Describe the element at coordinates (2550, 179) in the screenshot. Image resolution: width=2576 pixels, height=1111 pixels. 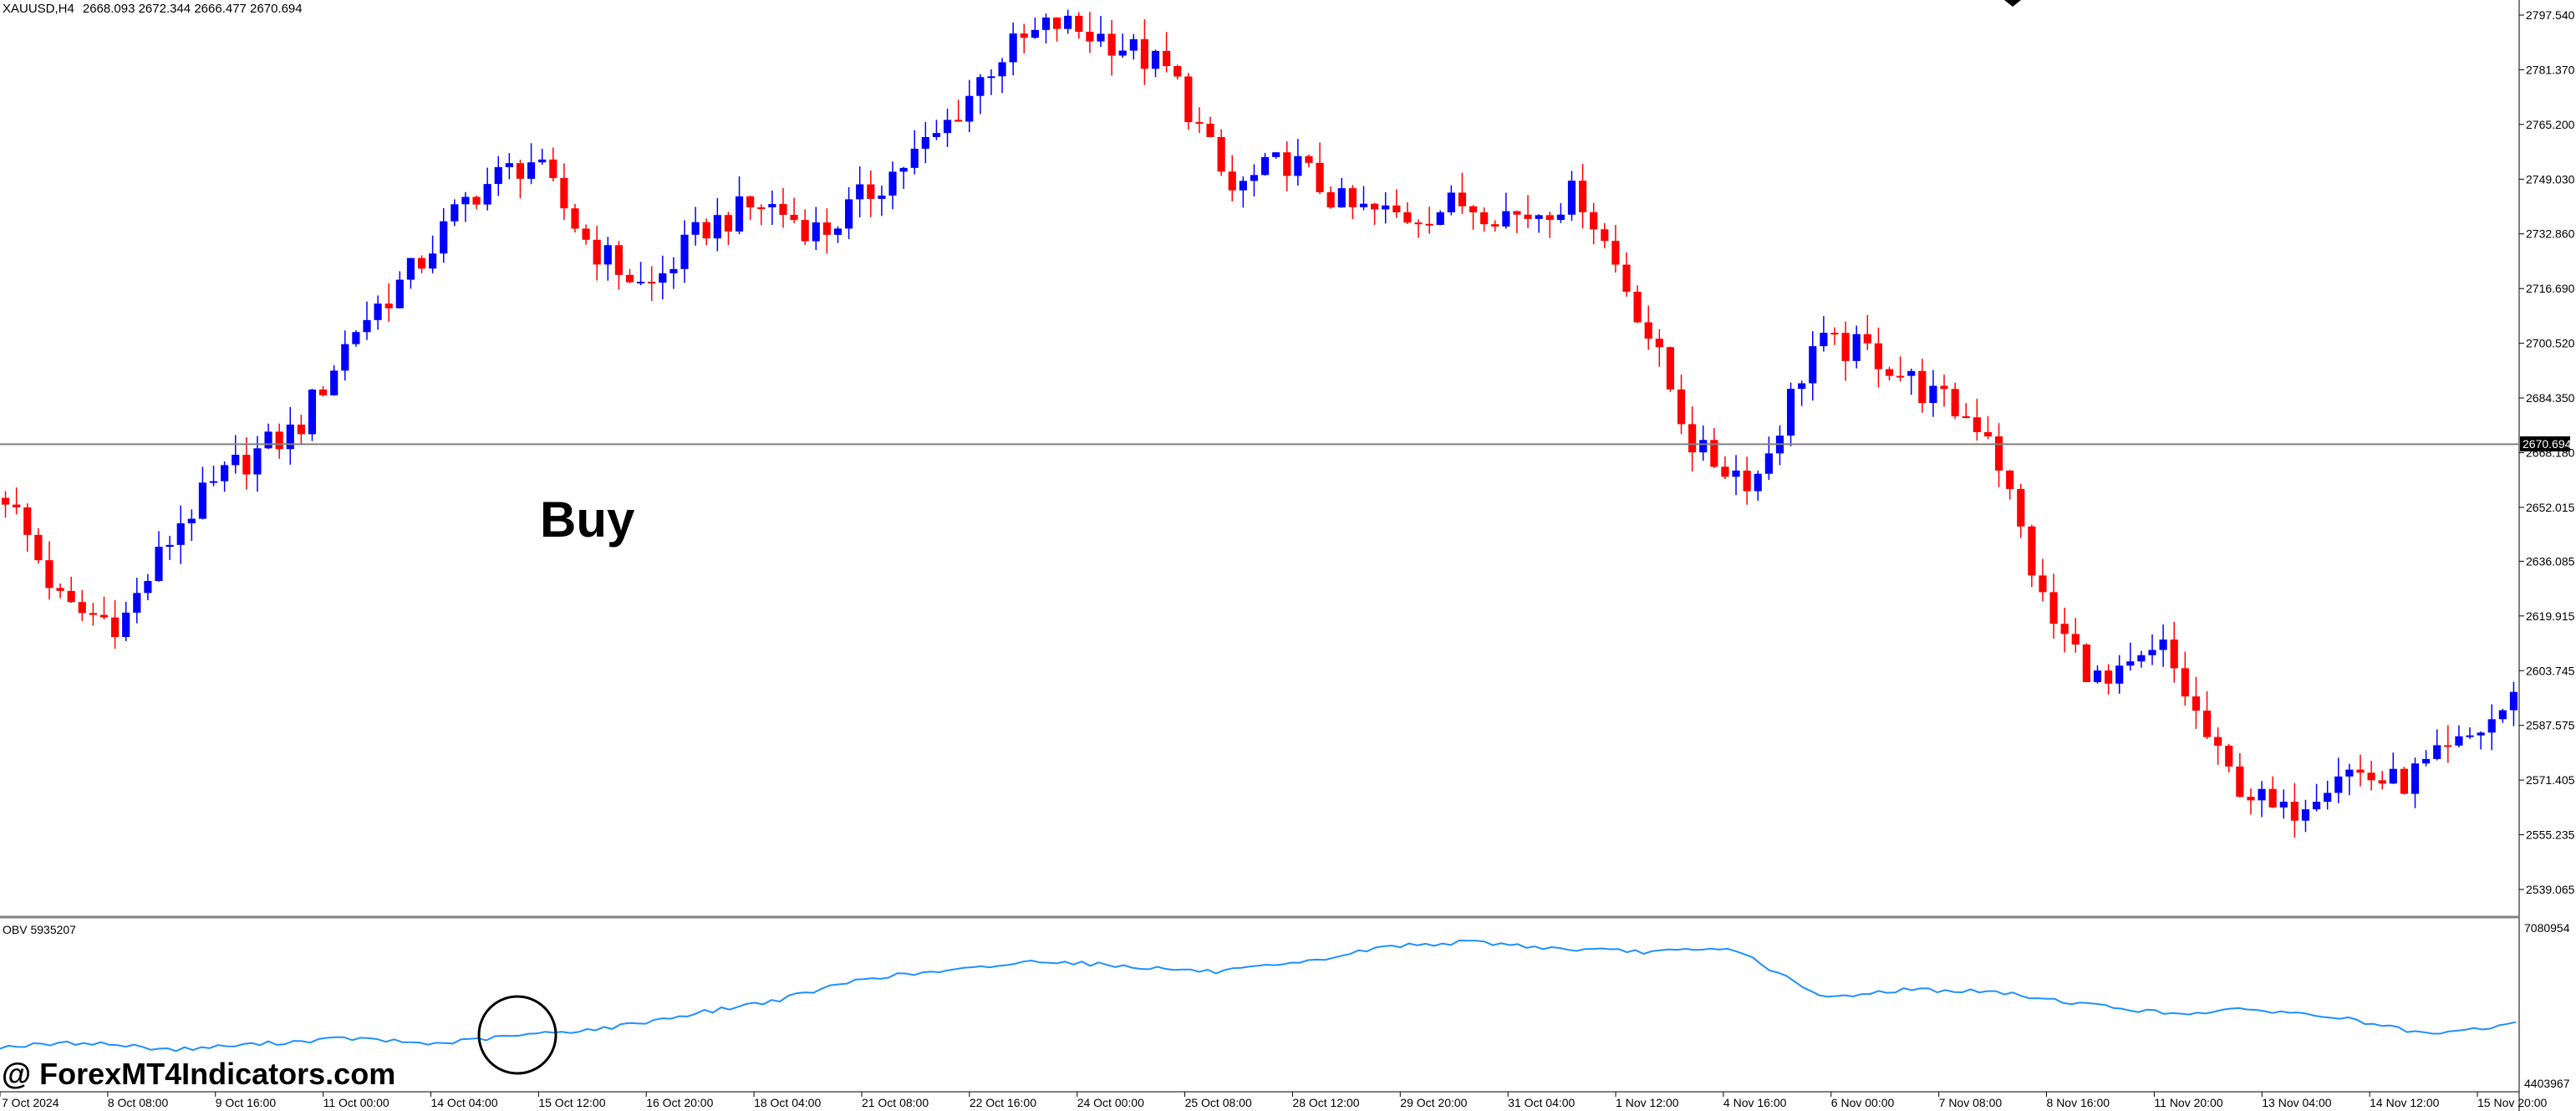
I see `price-tick-label: 2749.030` at that location.